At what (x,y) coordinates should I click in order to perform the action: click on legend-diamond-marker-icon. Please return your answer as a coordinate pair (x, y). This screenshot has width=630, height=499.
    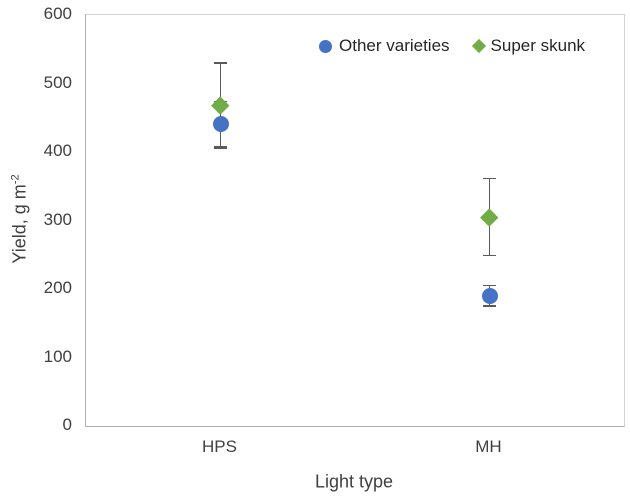
    Looking at the image, I should click on (478, 46).